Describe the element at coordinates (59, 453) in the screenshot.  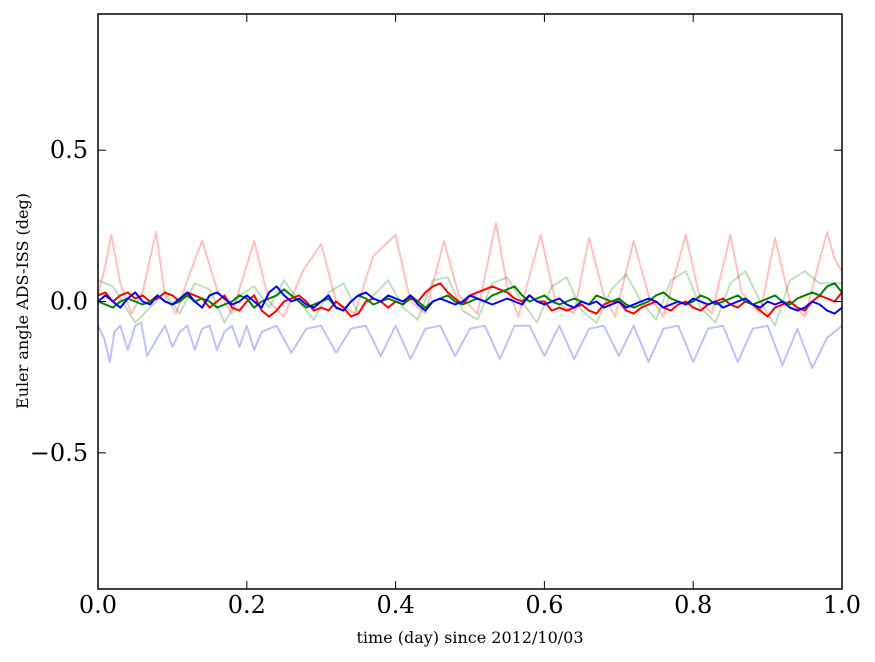
I see `y-tick-label: −0.5` at that location.